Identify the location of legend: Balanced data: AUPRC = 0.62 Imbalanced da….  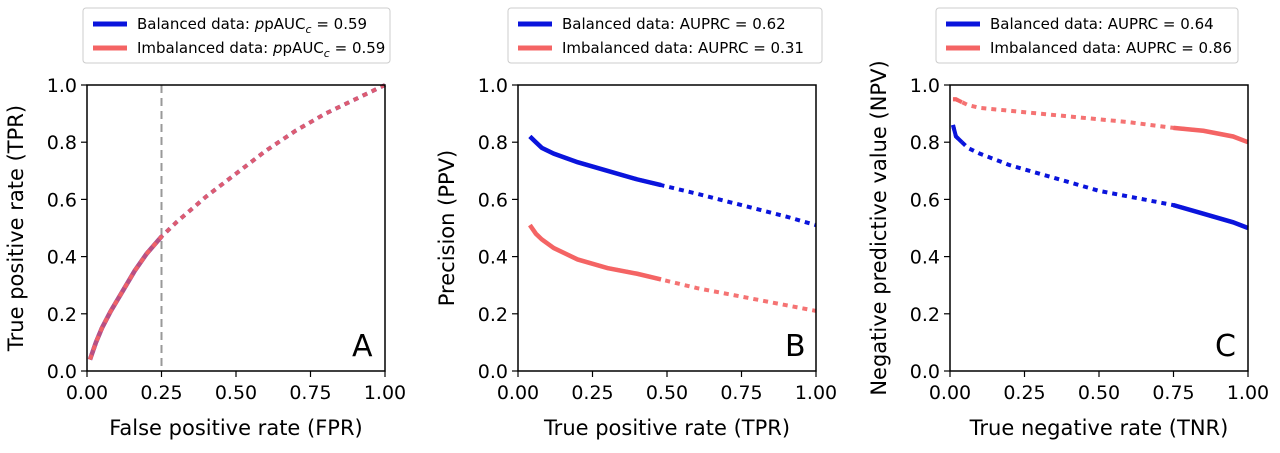
(665, 35).